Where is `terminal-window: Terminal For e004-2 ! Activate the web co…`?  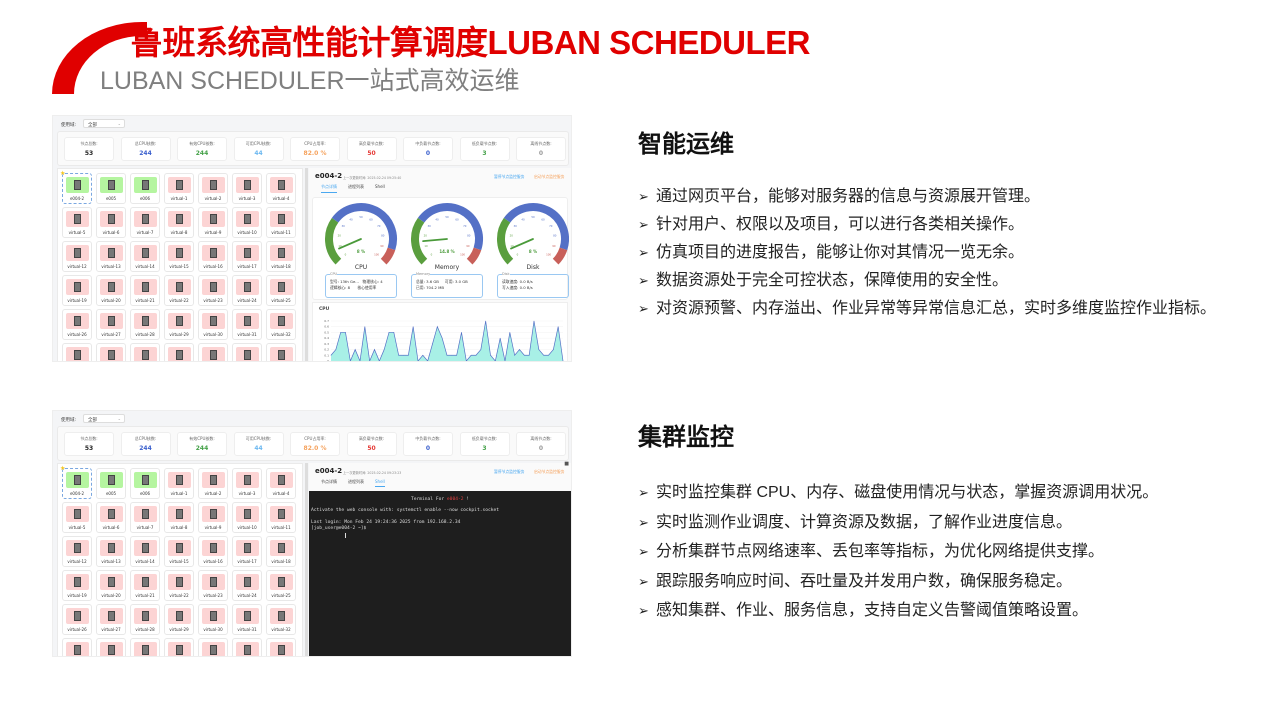 terminal-window: Terminal For e004-2 ! Activate the web co… is located at coordinates (440, 573).